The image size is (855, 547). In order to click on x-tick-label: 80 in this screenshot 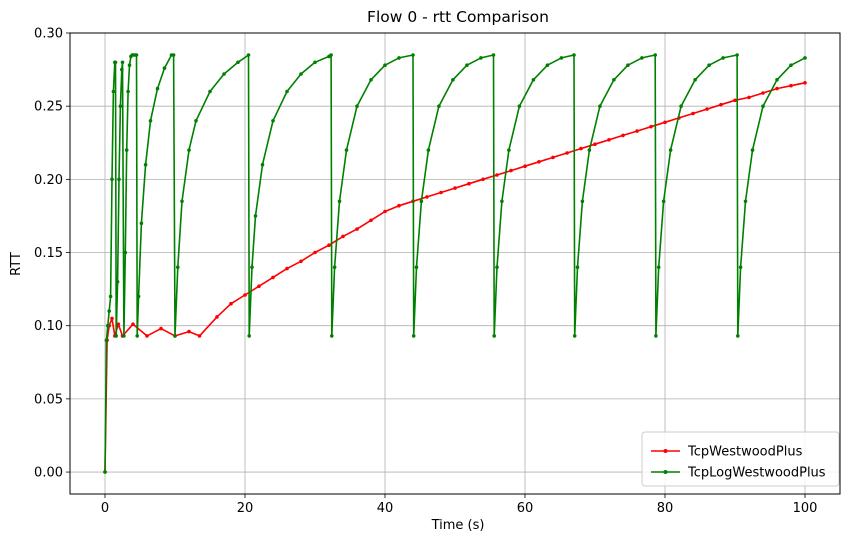, I will do `click(665, 508)`.